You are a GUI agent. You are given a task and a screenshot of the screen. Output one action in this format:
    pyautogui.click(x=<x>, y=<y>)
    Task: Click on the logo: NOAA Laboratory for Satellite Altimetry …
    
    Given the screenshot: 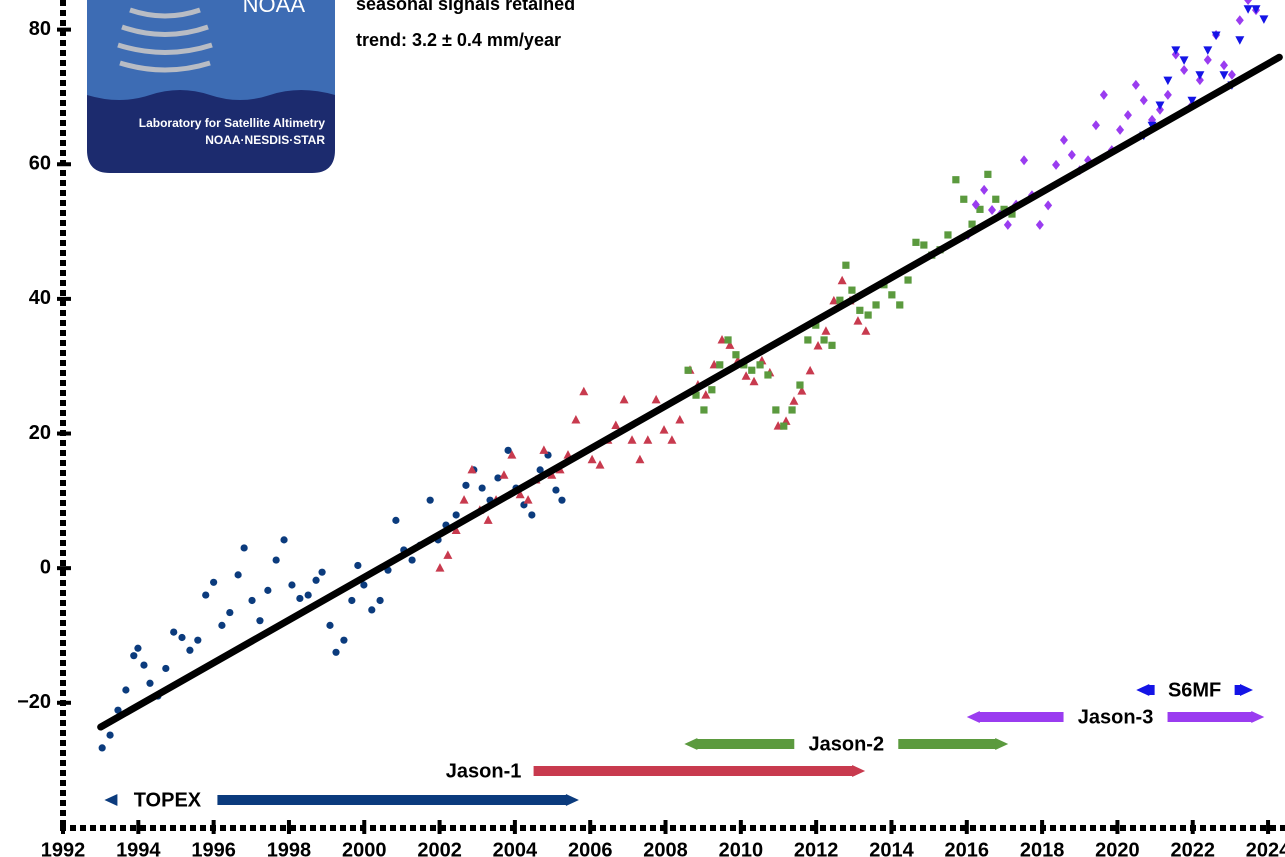 What is the action you would take?
    pyautogui.click(x=211, y=86)
    